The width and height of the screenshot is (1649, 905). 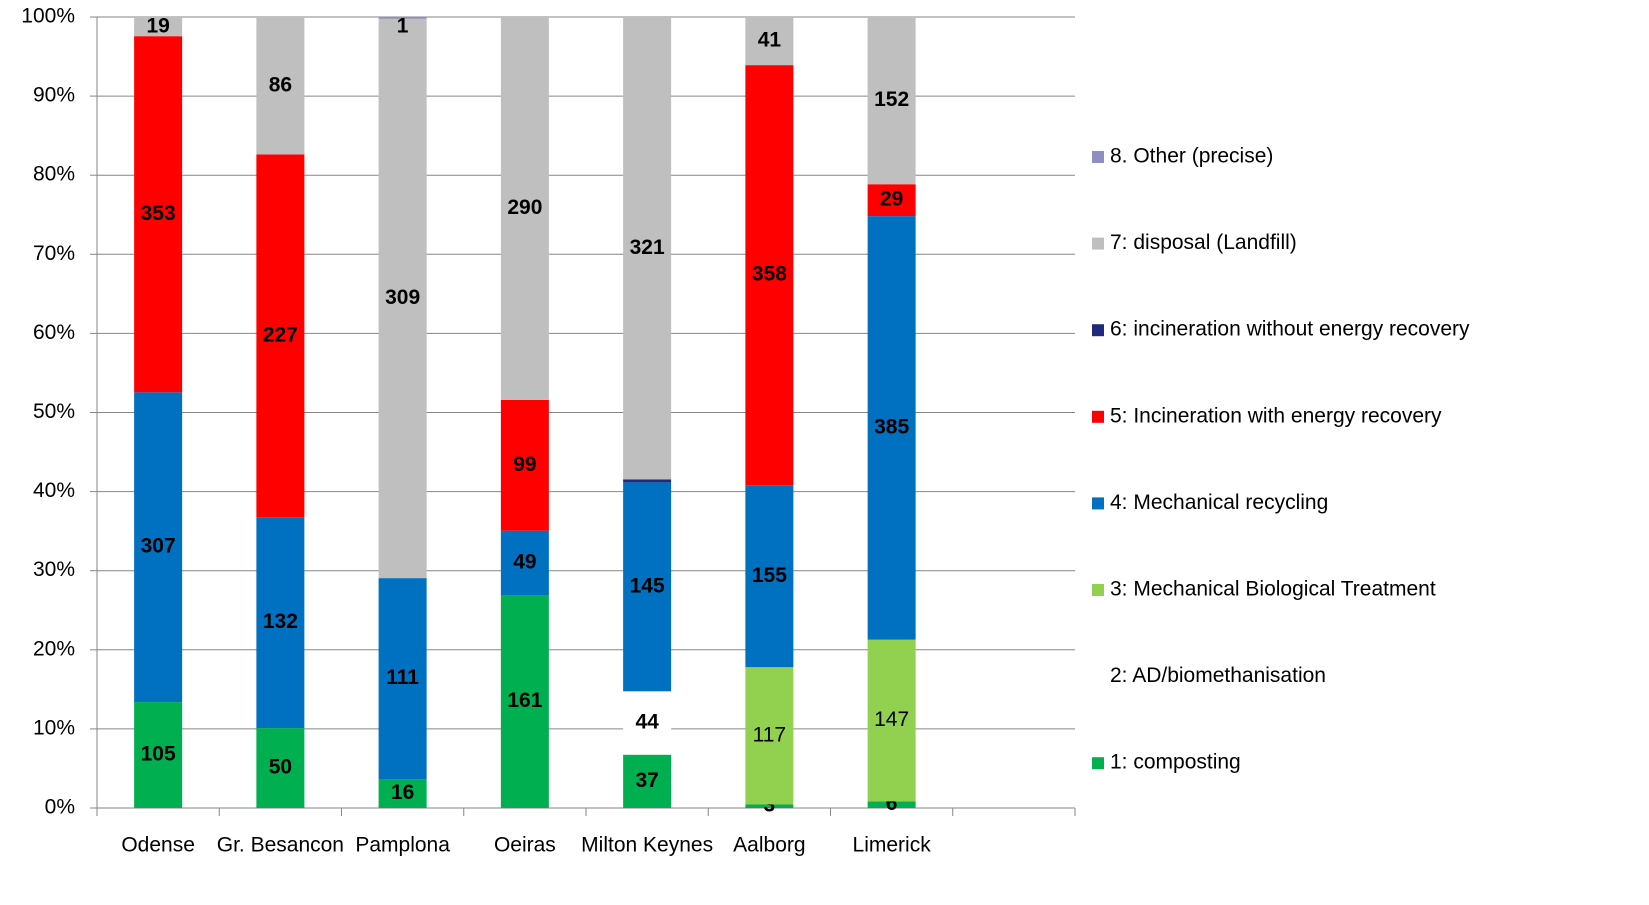 I want to click on y-tick-label: 80%, so click(x=54, y=174).